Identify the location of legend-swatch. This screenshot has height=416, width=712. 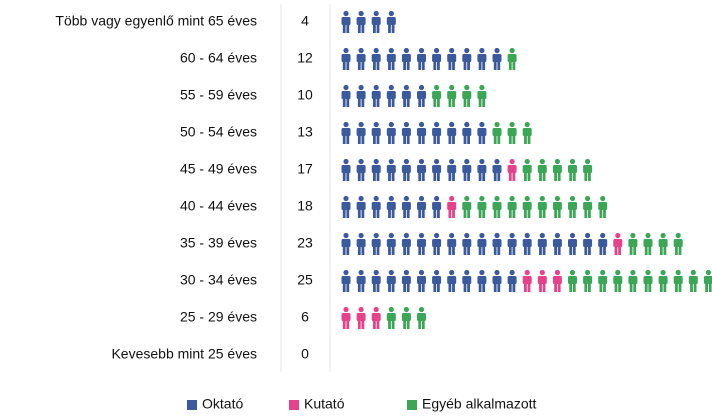
(294, 405).